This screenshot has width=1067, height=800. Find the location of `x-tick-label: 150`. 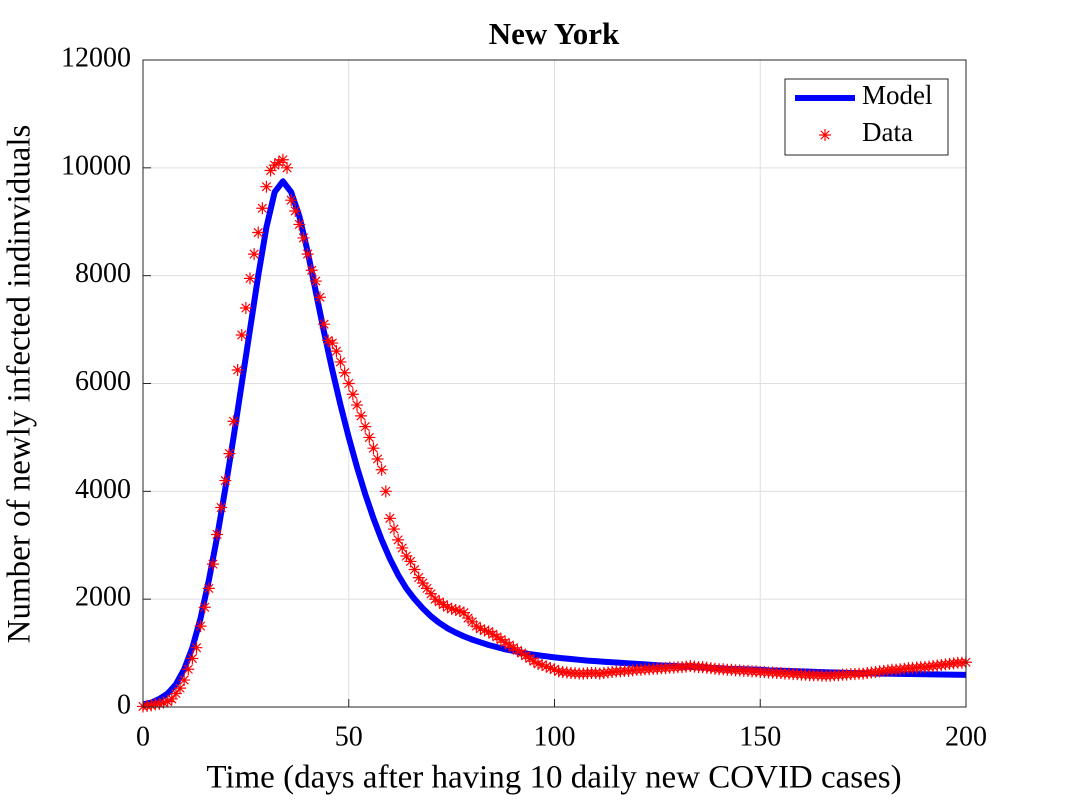

x-tick-label: 150 is located at coordinates (760, 736).